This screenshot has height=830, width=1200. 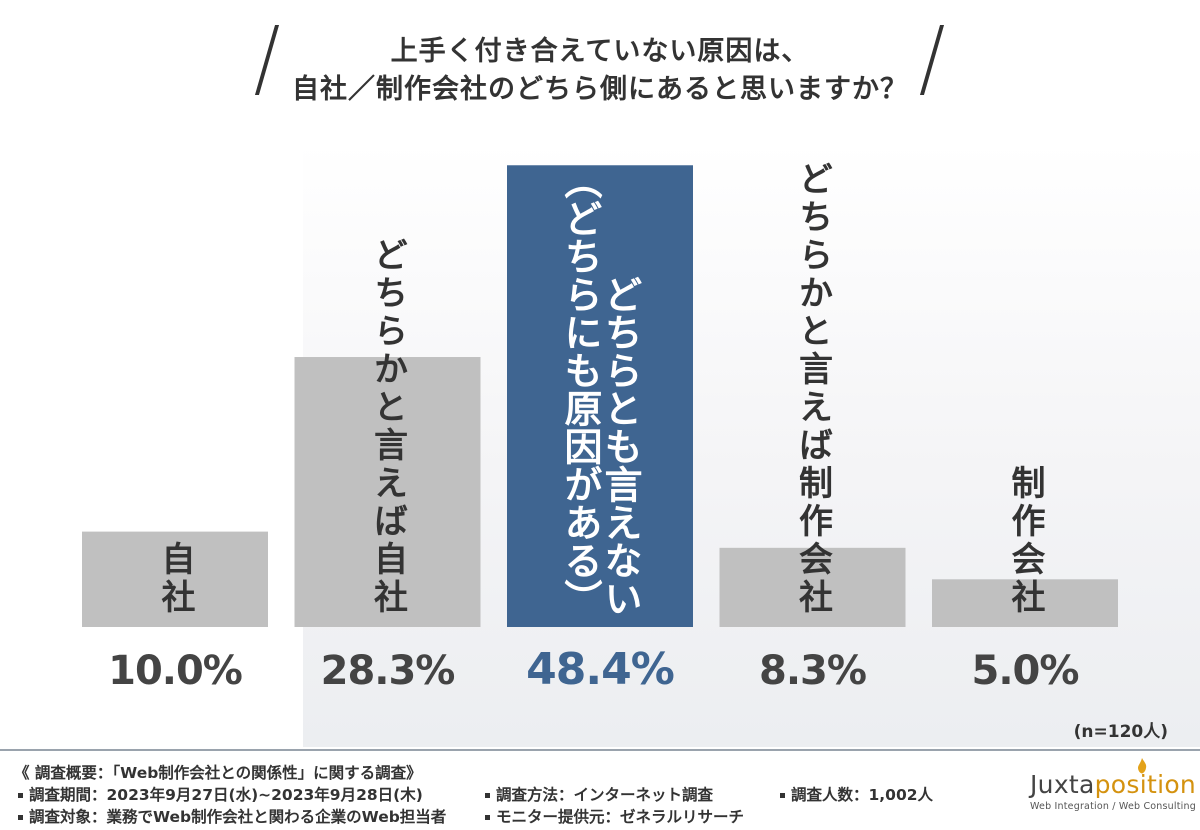 I want to click on logo-tagline: Web Integration / Web Consulting, so click(x=1113, y=806).